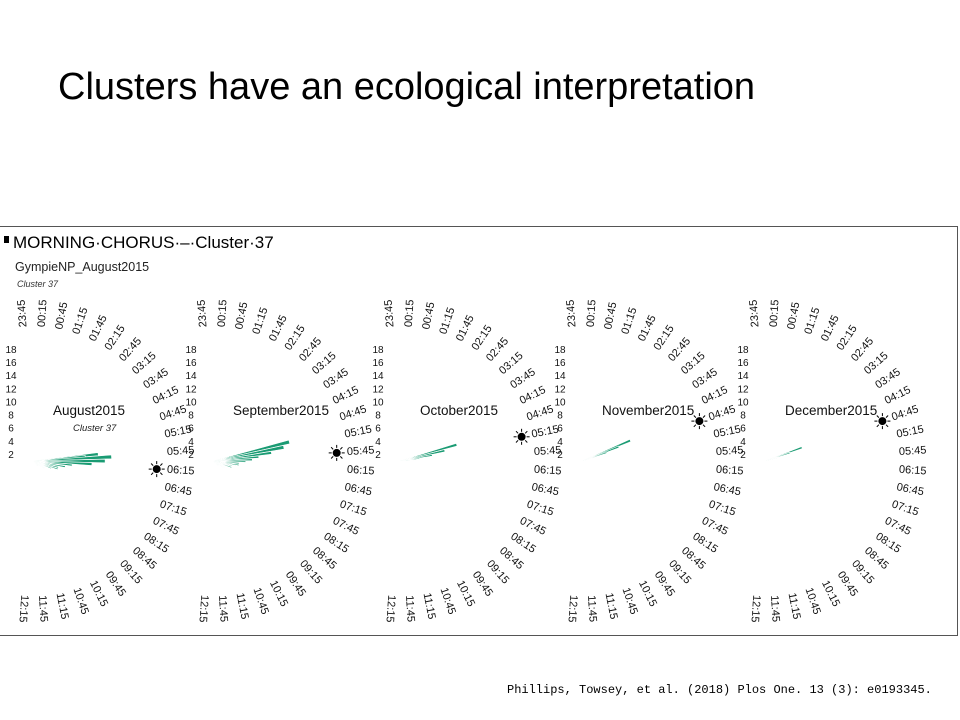 Image resolution: width=960 pixels, height=720 pixels. What do you see at coordinates (89, 410) in the screenshot?
I see `month-title: August2015` at bounding box center [89, 410].